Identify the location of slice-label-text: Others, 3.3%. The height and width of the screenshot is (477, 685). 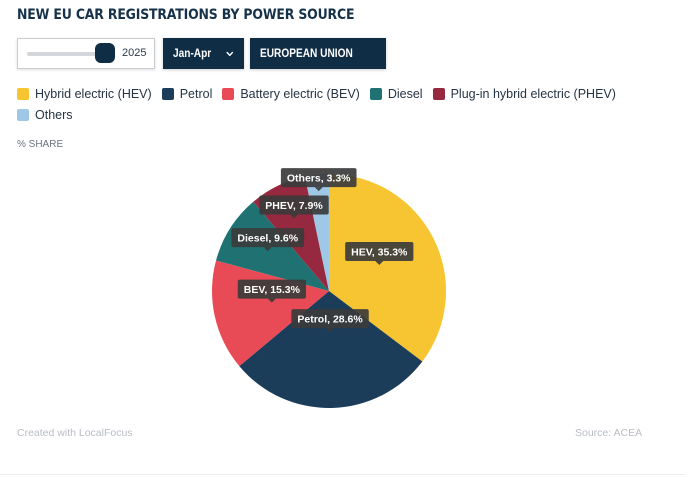
(319, 179).